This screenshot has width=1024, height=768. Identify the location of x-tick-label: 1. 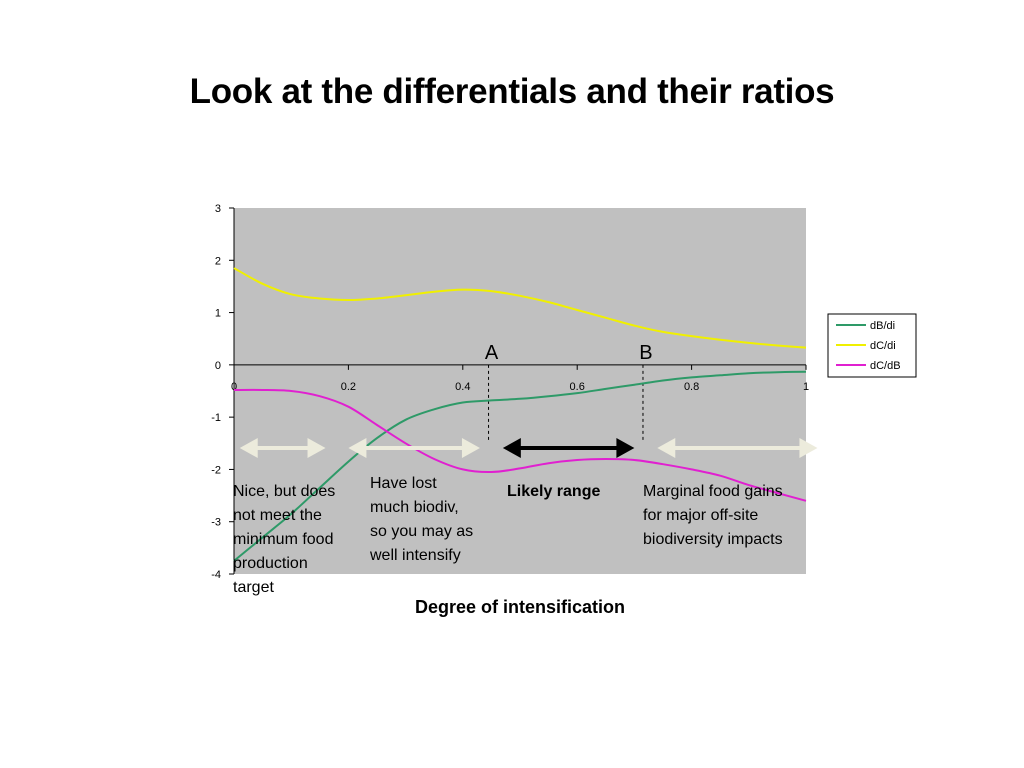
(806, 387).